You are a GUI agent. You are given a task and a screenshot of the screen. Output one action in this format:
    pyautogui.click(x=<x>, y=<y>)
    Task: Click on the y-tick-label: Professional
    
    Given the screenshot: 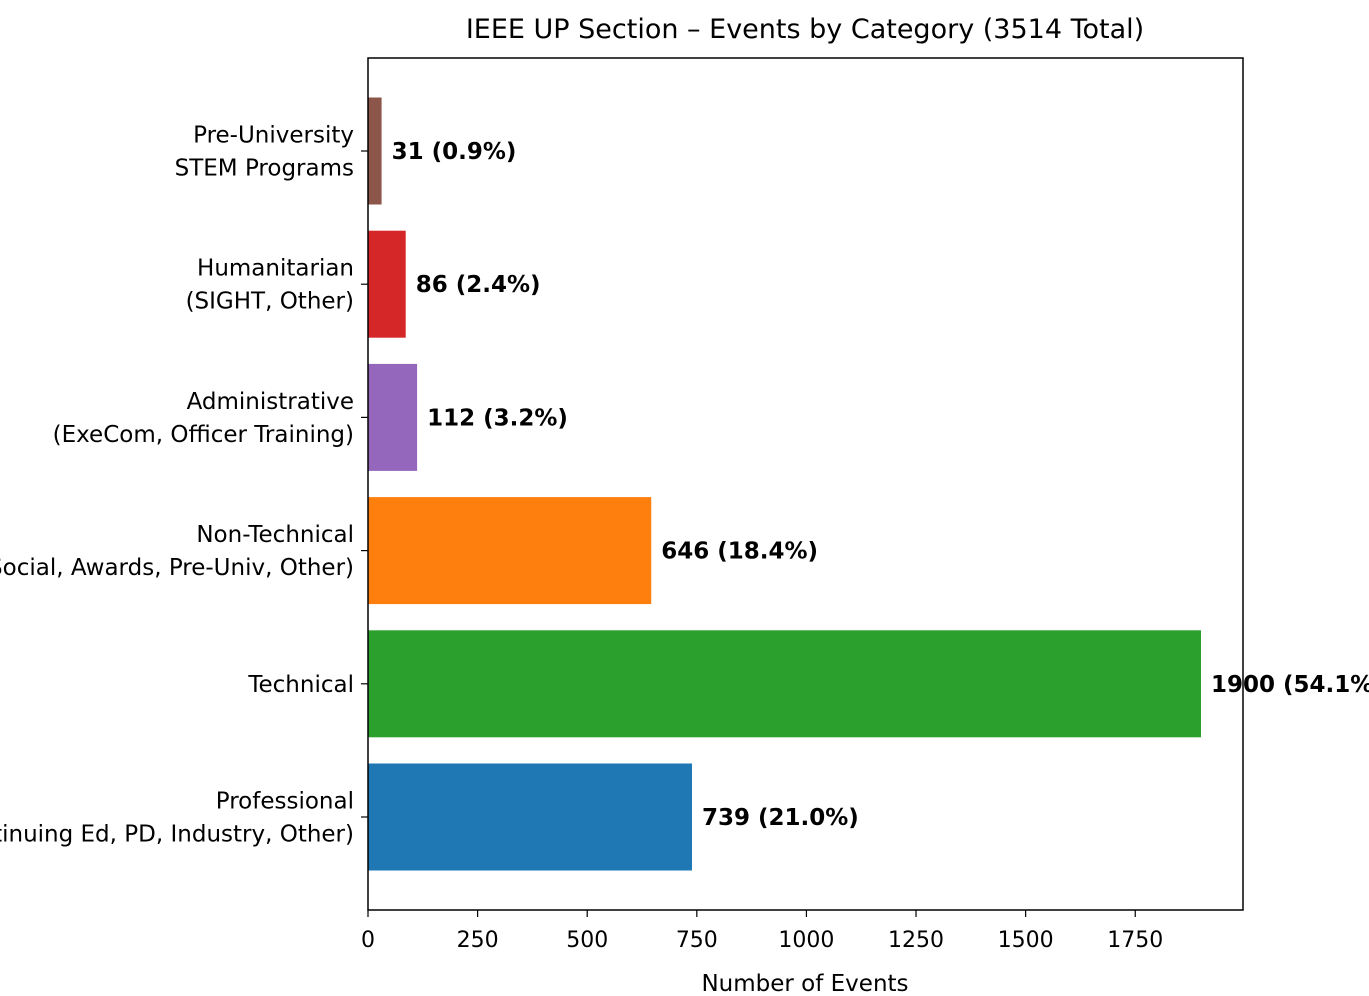 What is the action you would take?
    pyautogui.click(x=285, y=802)
    